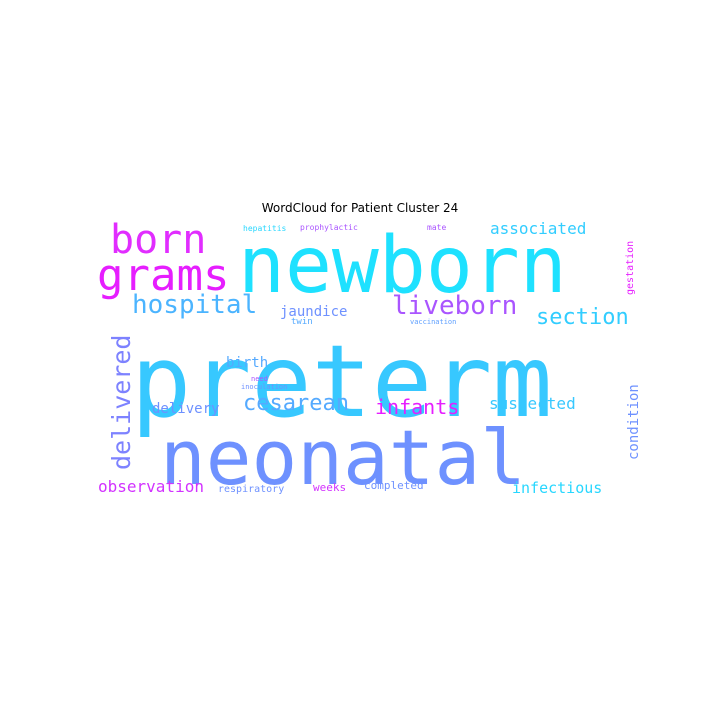 This screenshot has height=720, width=720. What do you see at coordinates (313, 312) in the screenshot?
I see `word-jaundice: jaundice` at bounding box center [313, 312].